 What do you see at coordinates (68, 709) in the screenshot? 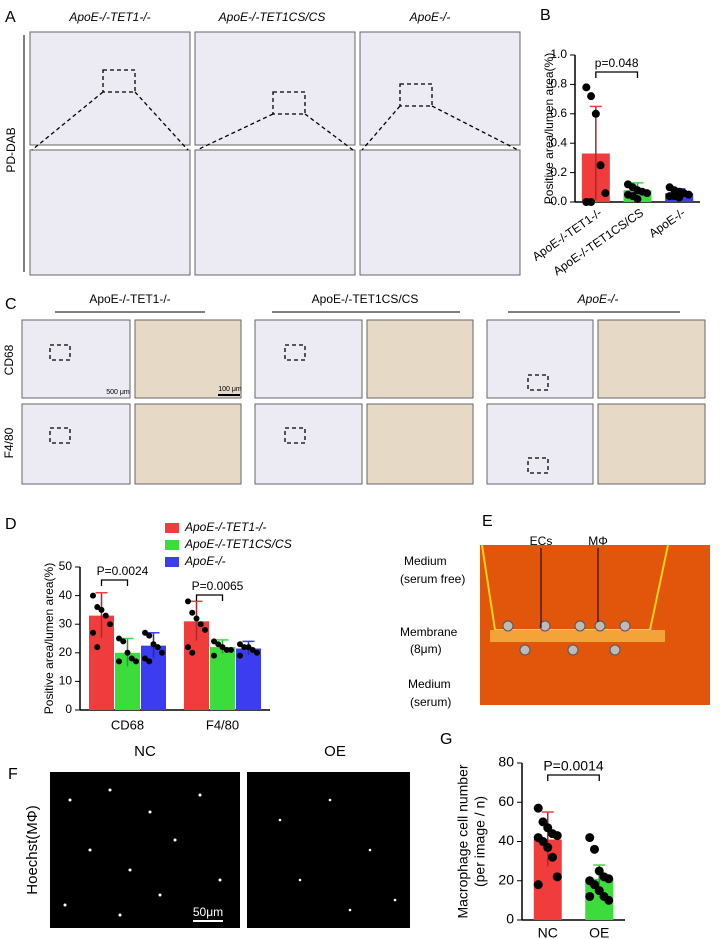
I see `y-tick-label: 0` at bounding box center [68, 709].